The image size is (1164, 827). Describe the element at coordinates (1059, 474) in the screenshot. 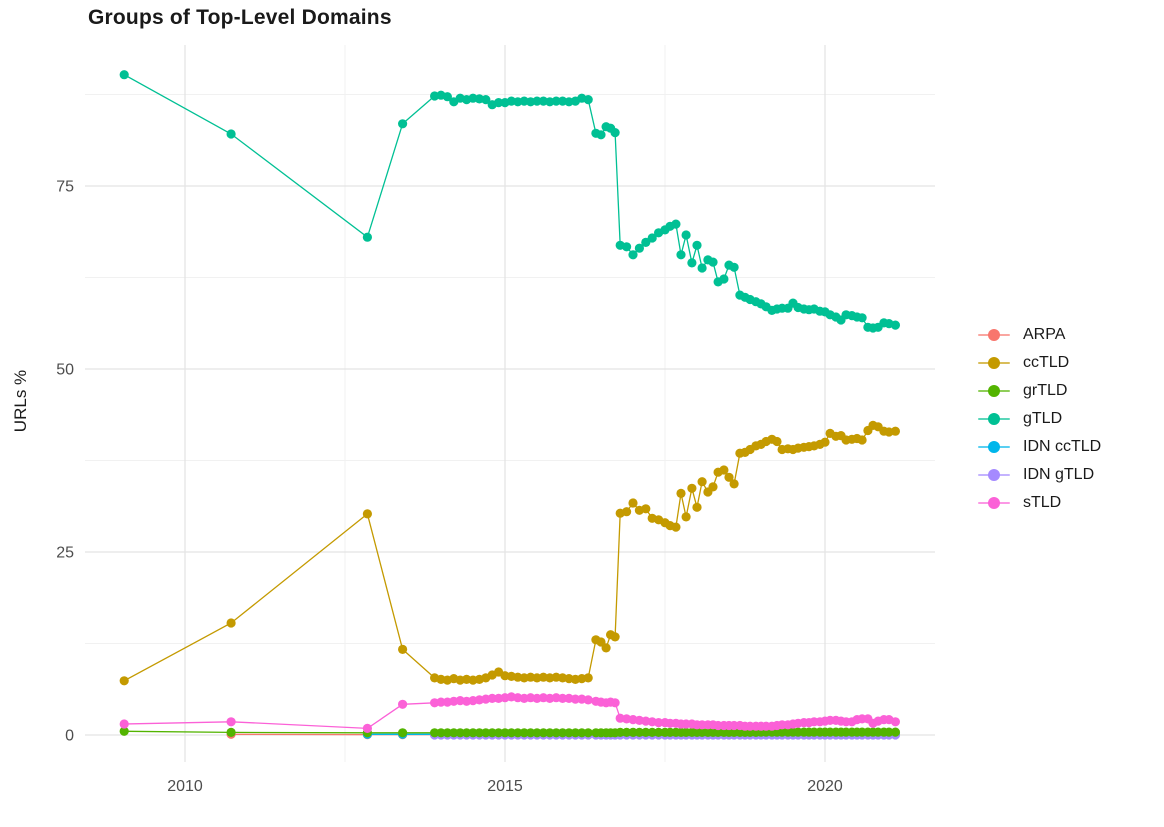

I see `legend-item-label: IDN gTLD` at that location.